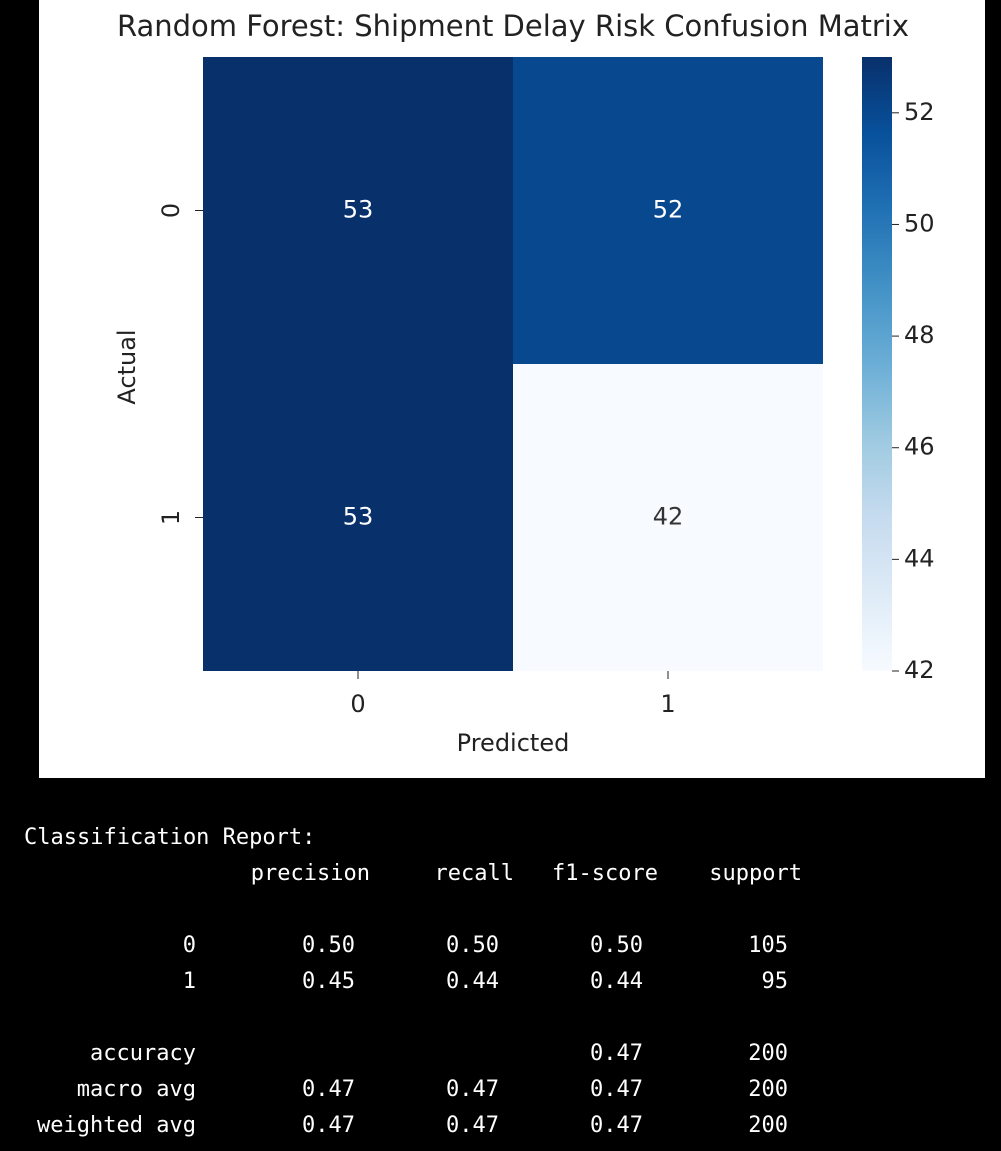 The image size is (1001, 1151). I want to click on cell-label: 42, so click(668, 517).